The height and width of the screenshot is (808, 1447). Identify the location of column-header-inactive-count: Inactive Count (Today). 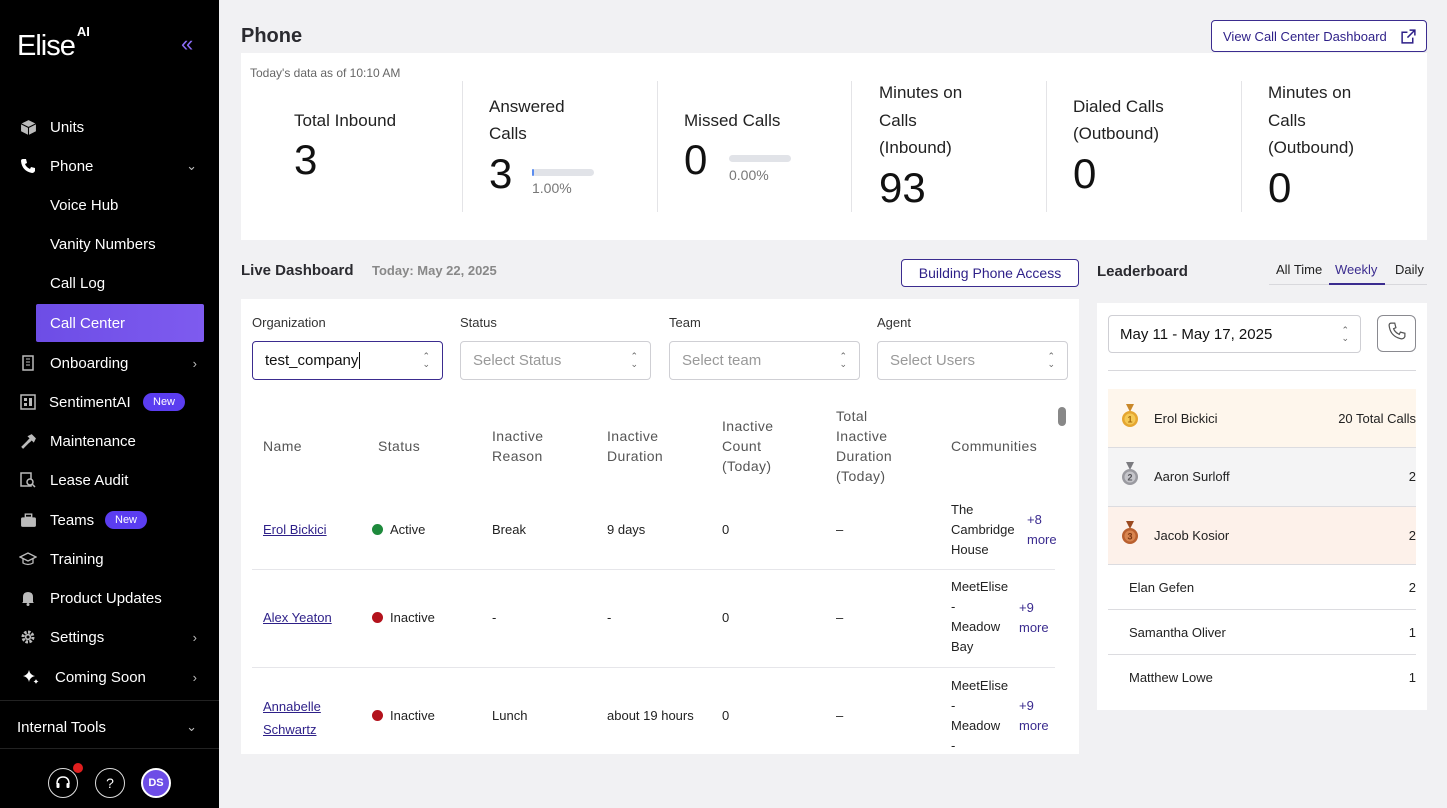
(747, 446).